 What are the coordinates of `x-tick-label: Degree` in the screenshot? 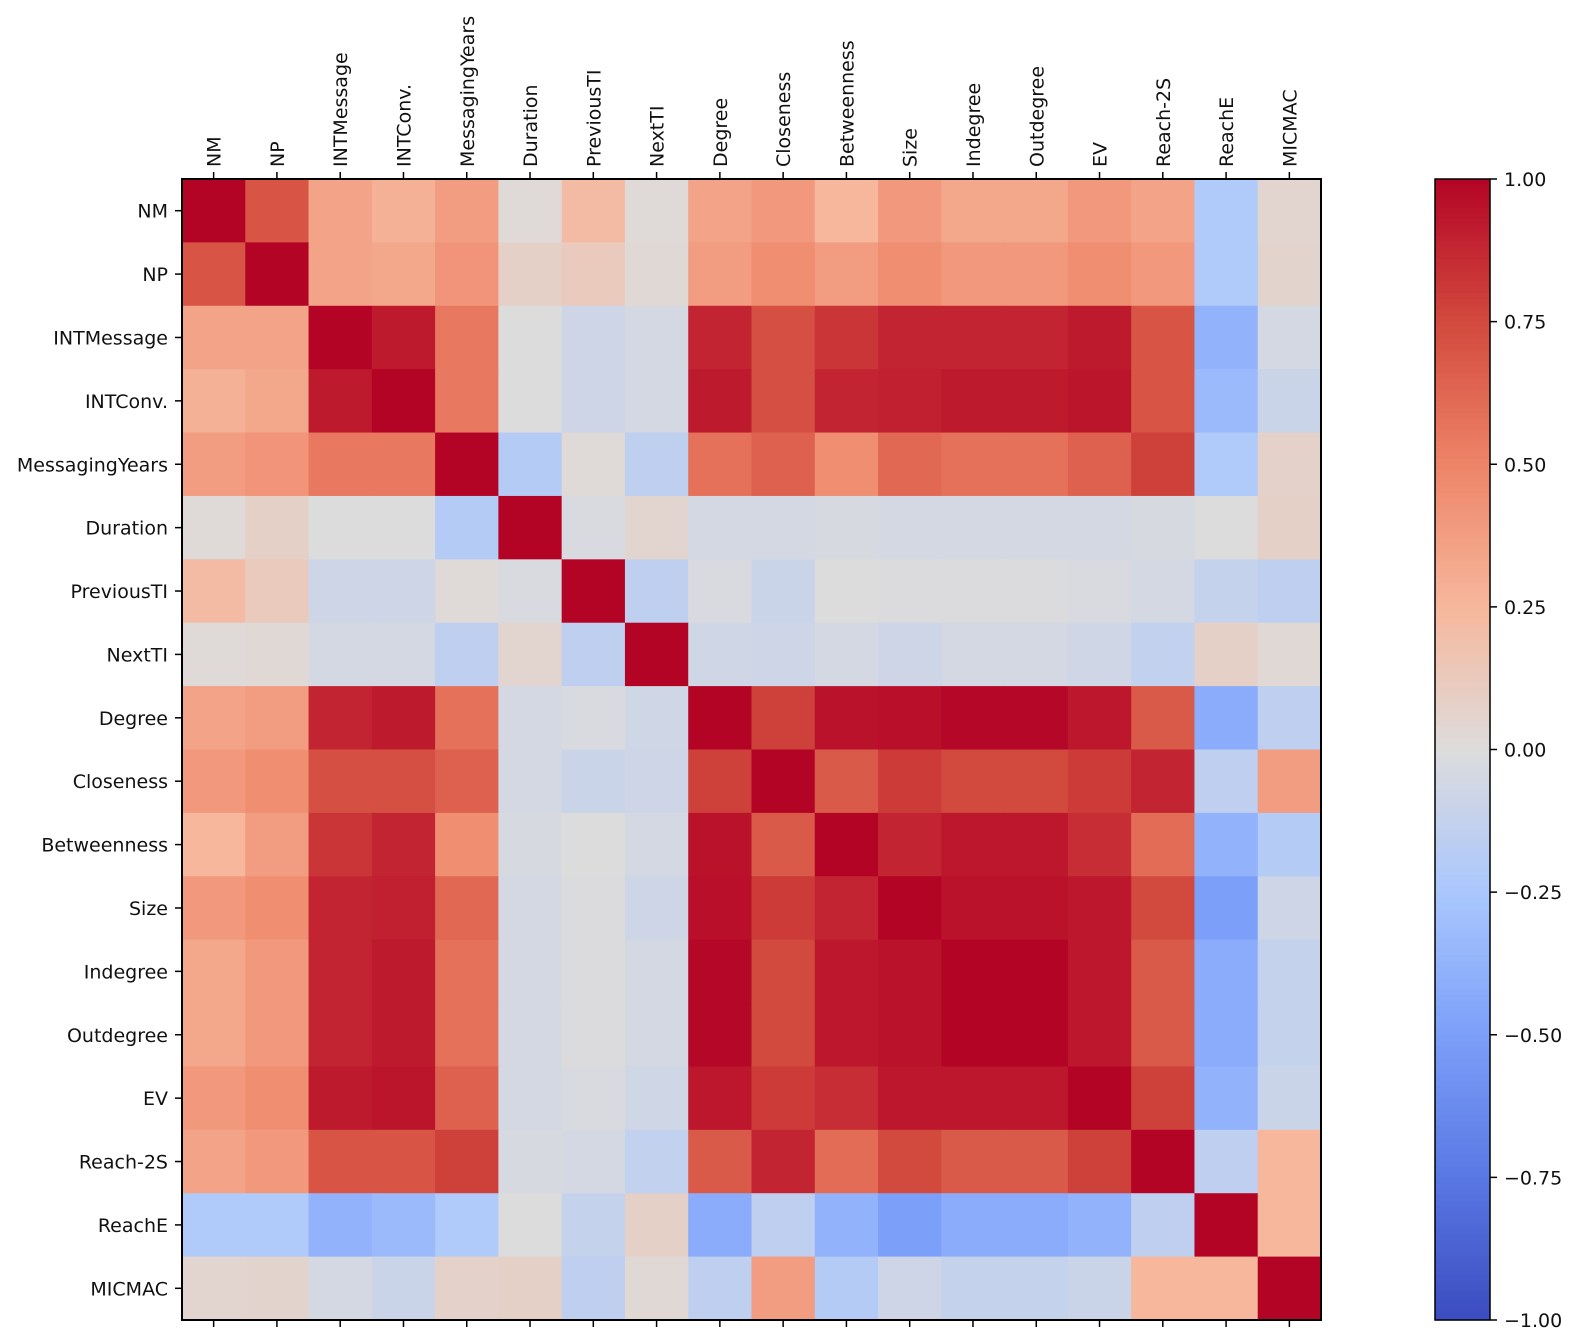 It's located at (721, 132).